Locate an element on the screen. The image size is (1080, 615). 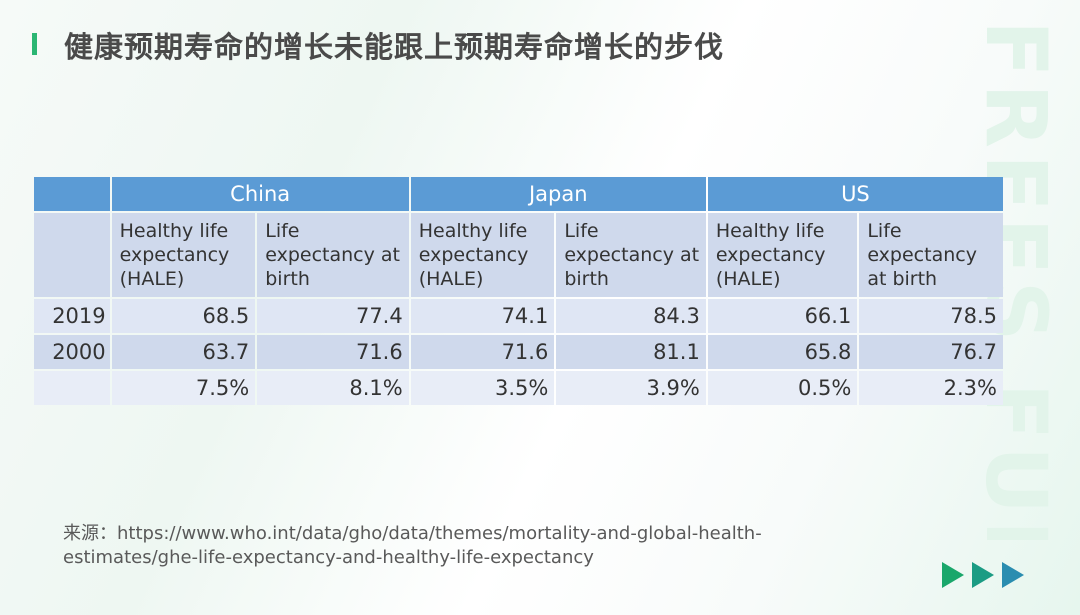
header-corner-cell is located at coordinates (72, 194).